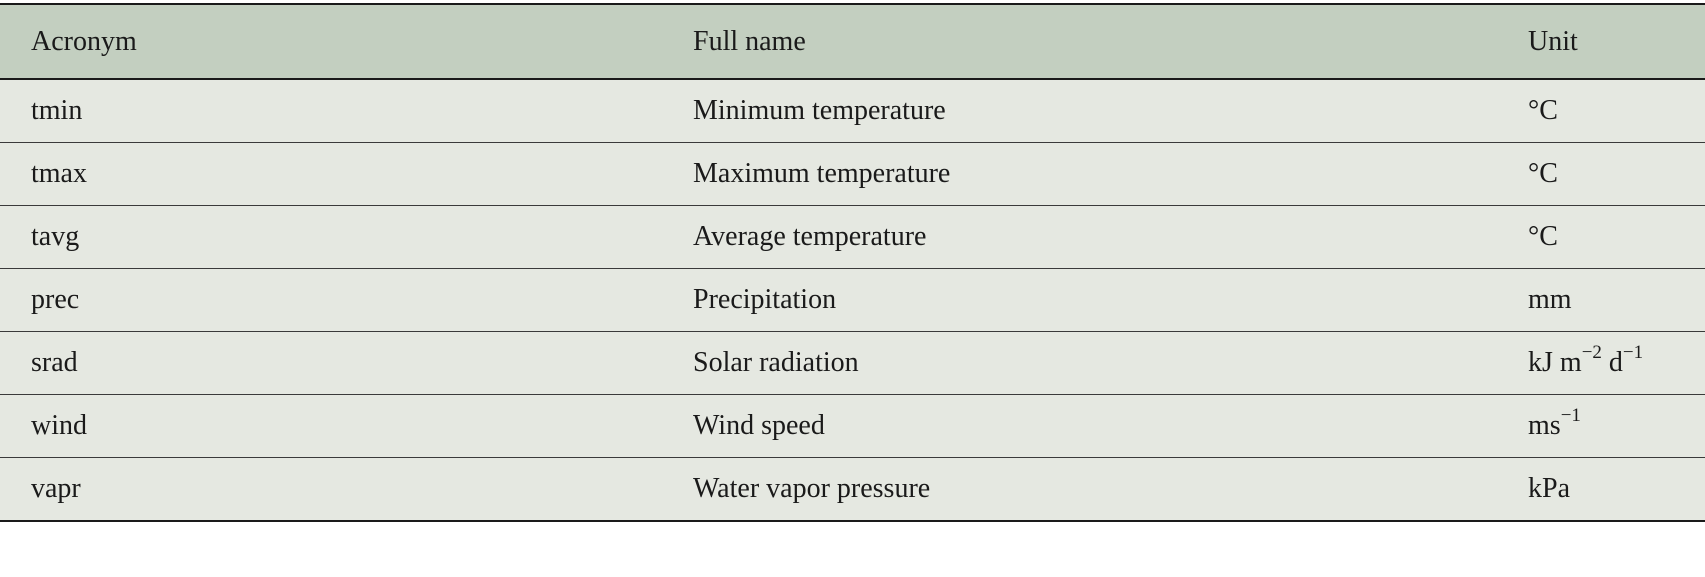 This screenshot has width=1705, height=577. Describe the element at coordinates (345, 300) in the screenshot. I see `acronym-cell: prec` at that location.